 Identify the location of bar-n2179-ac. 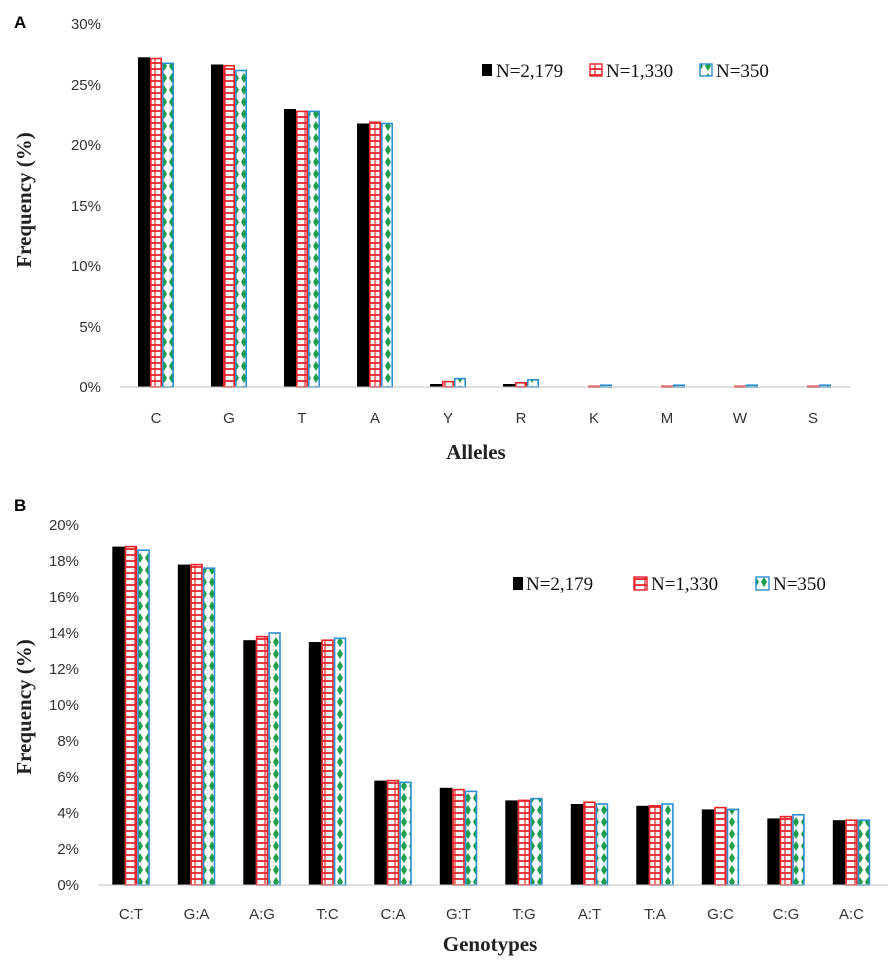
(839, 852).